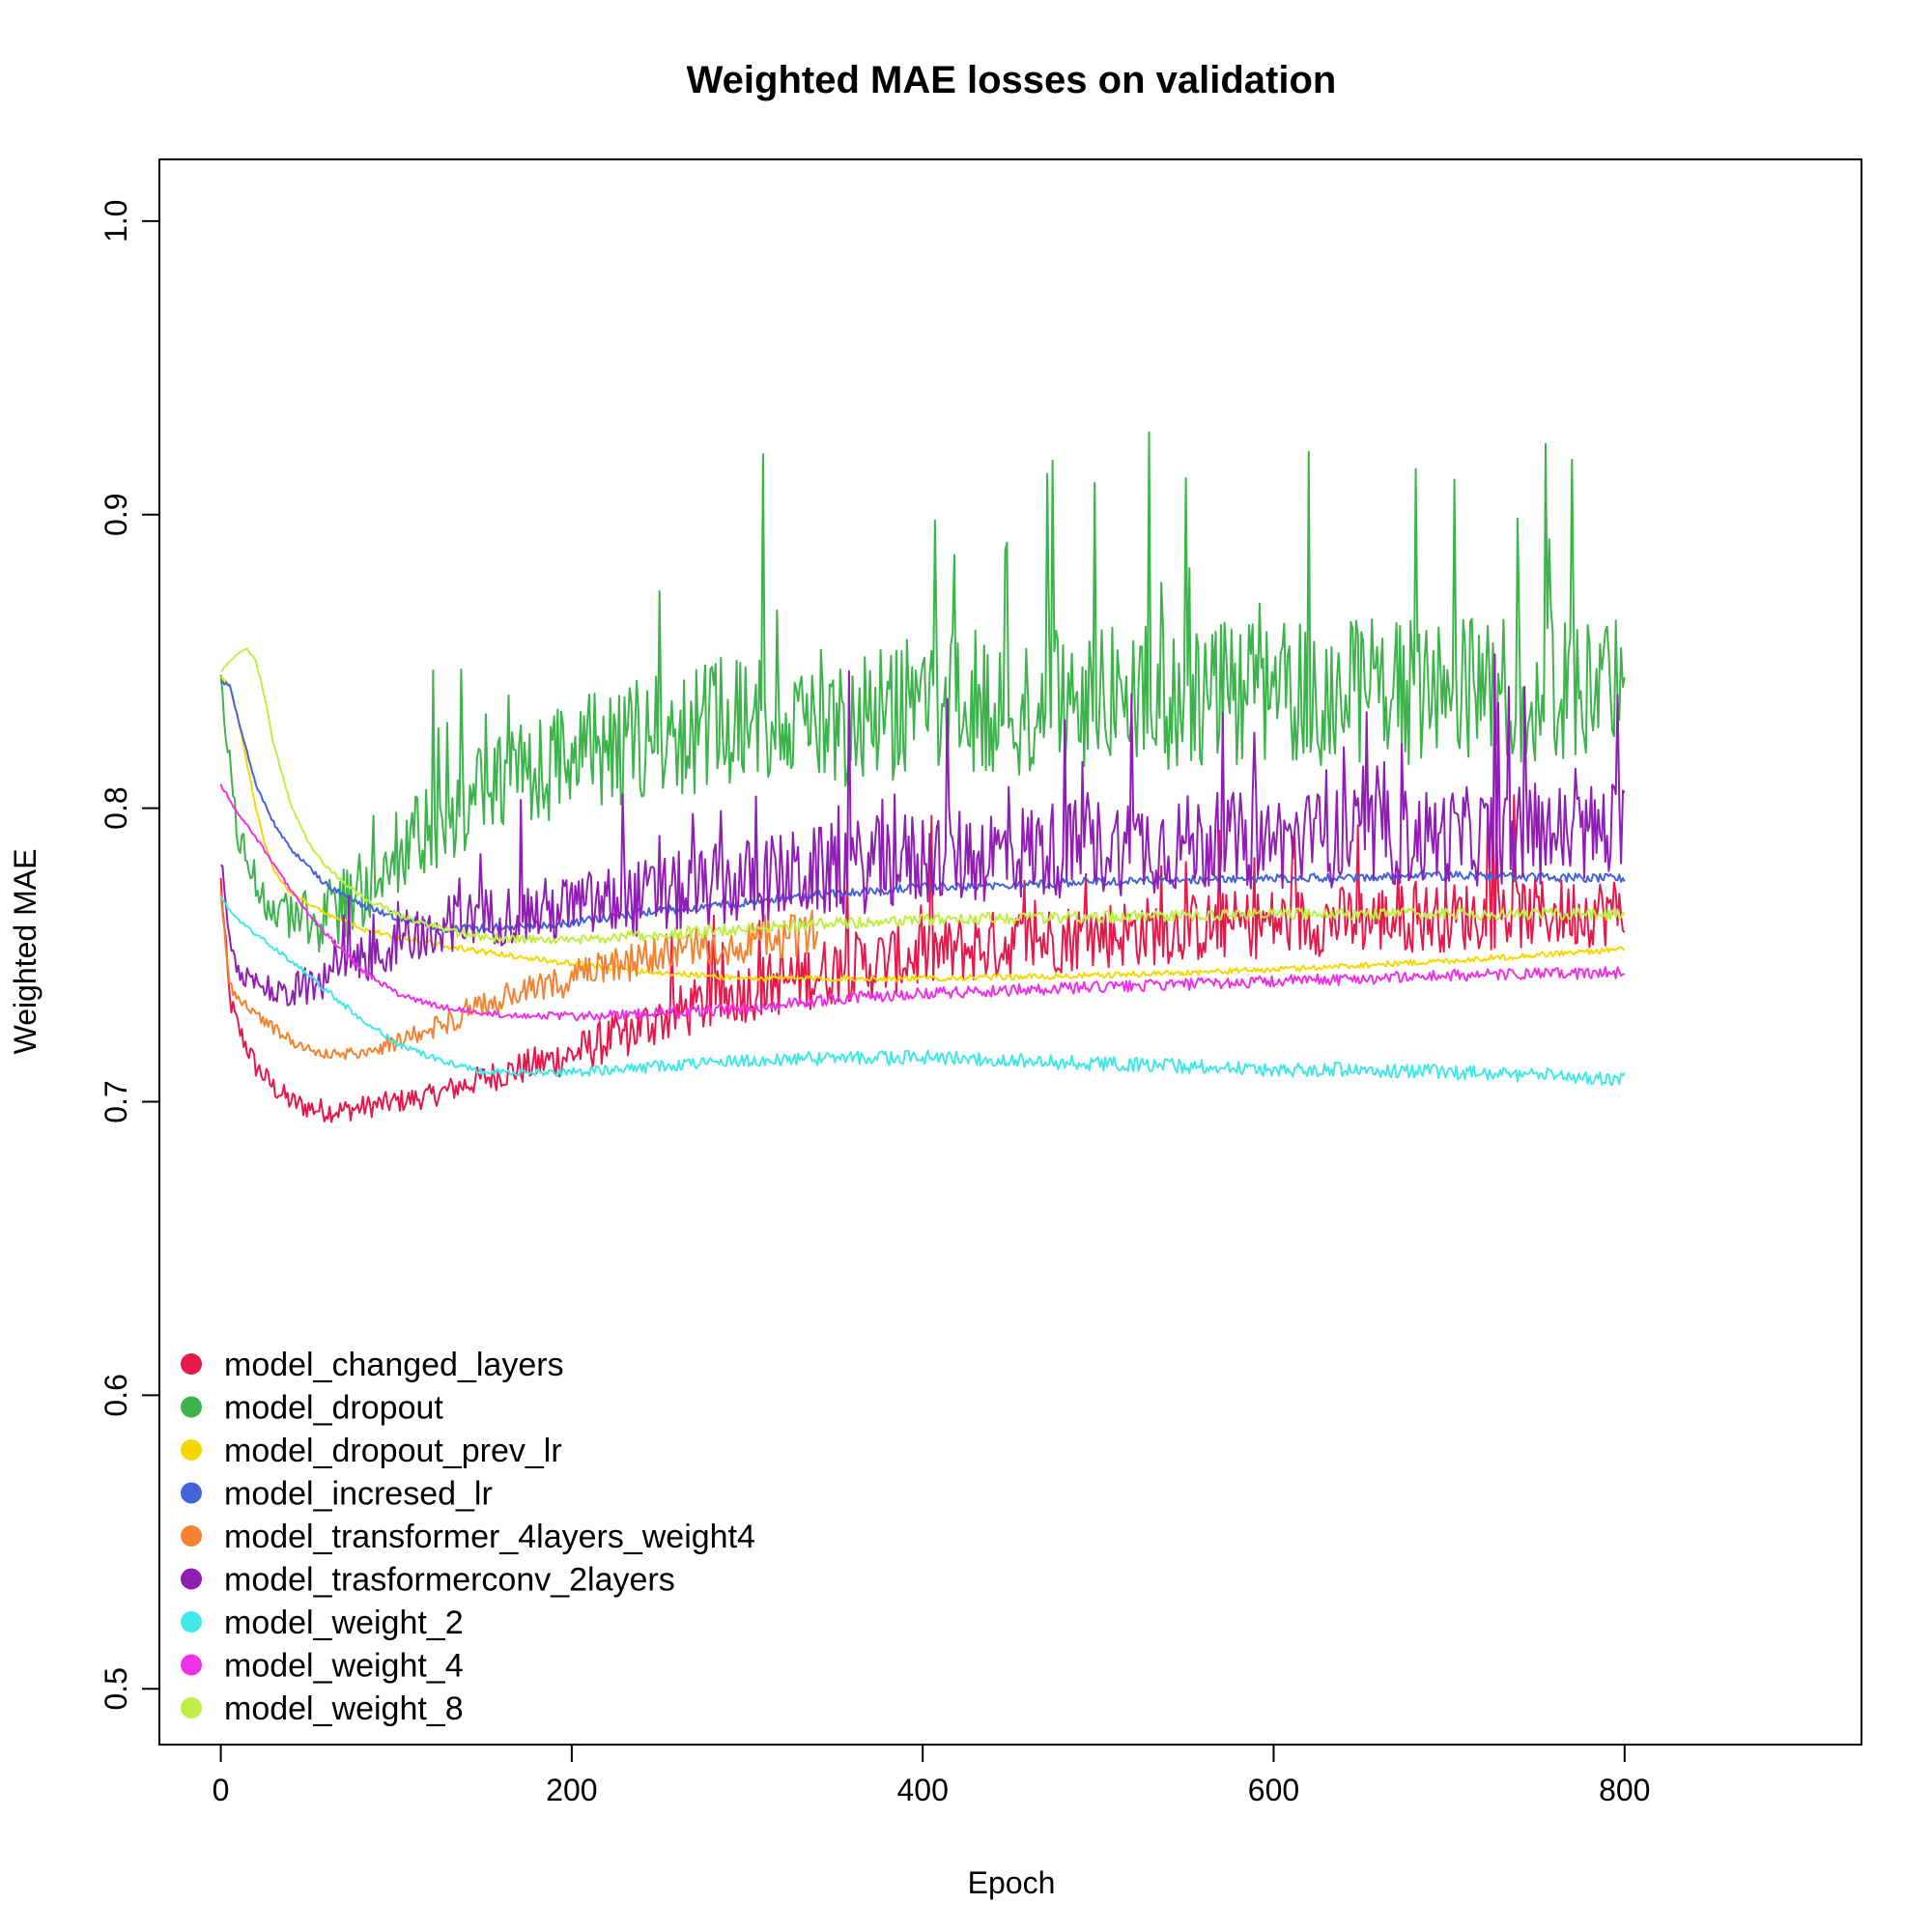 The height and width of the screenshot is (1932, 1932). I want to click on legend-label: model_trasformerconv_2layers, so click(449, 1580).